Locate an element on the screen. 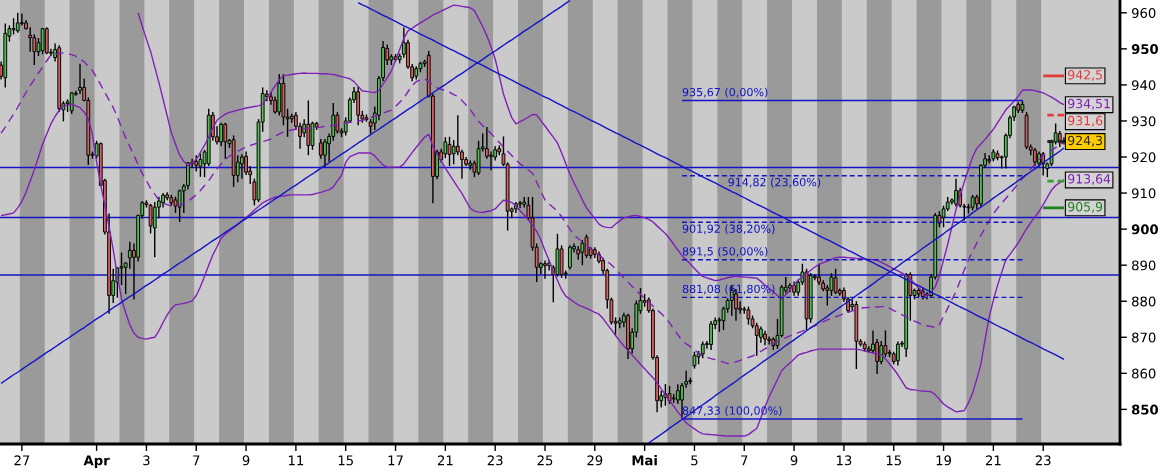  x-tick-label: 11 is located at coordinates (296, 460).